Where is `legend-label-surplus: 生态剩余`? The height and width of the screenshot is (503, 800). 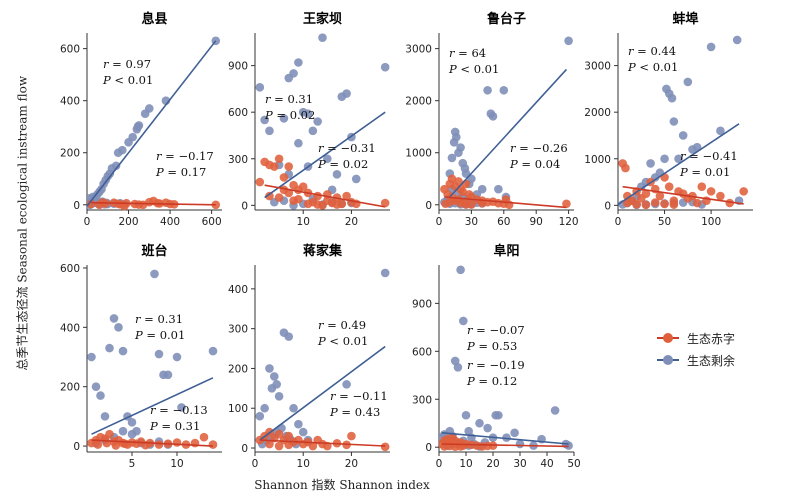 legend-label-surplus: 生态剩余 is located at coordinates (711, 360).